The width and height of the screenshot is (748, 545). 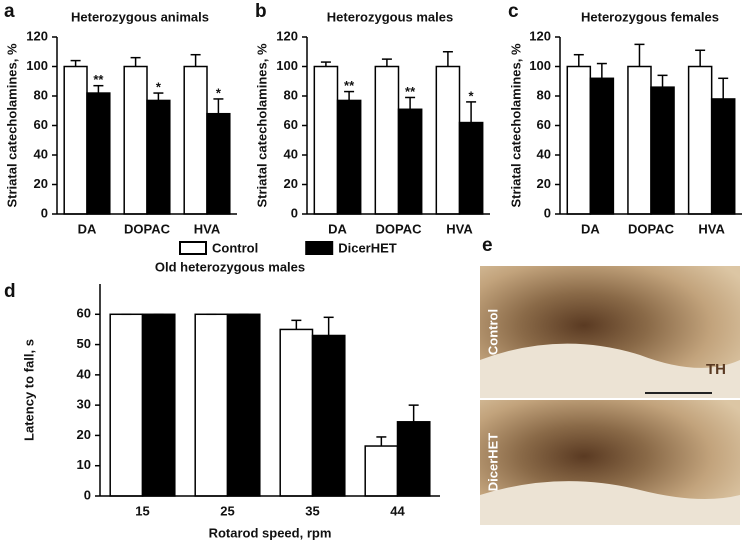 I want to click on x-tick-label: 44, so click(x=397, y=510).